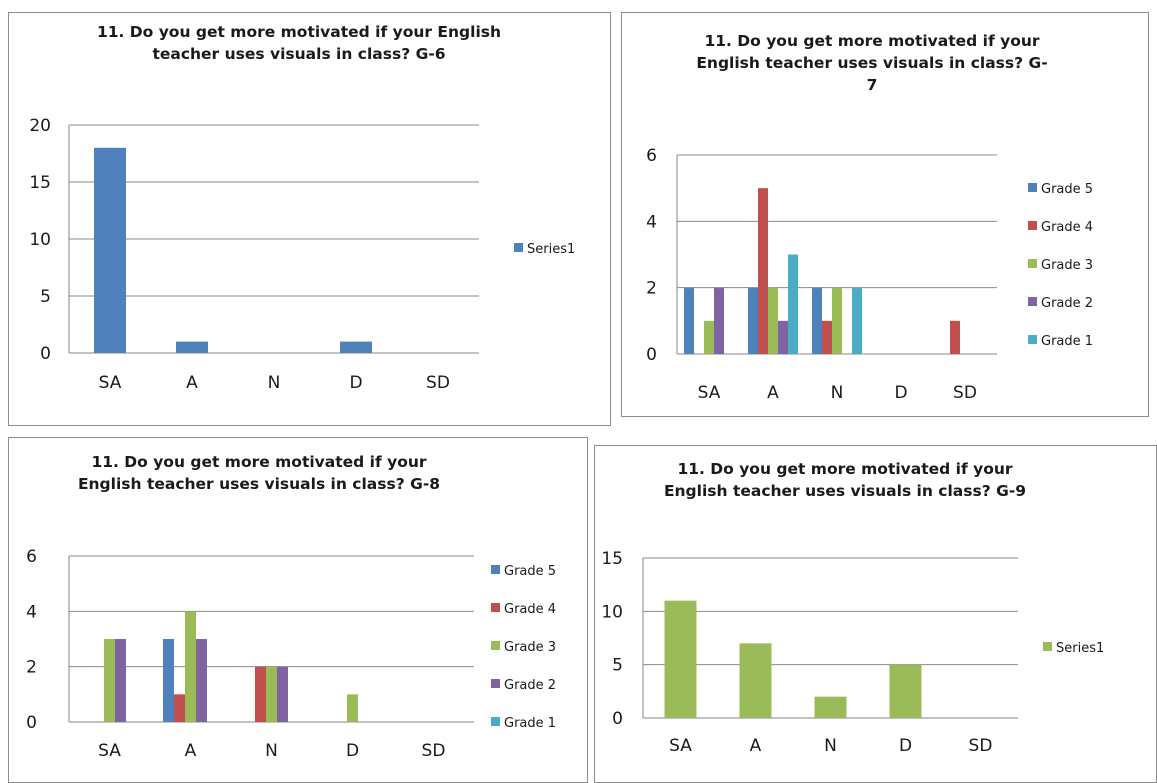 Image resolution: width=1157 pixels, height=783 pixels. What do you see at coordinates (530, 685) in the screenshot?
I see `legend-label: Grade 2` at bounding box center [530, 685].